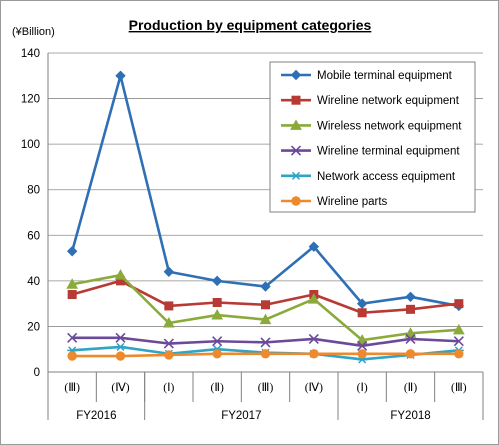 This screenshot has height=445, width=499. I want to click on legend-item: Wireline terminal equipment, so click(370, 151).